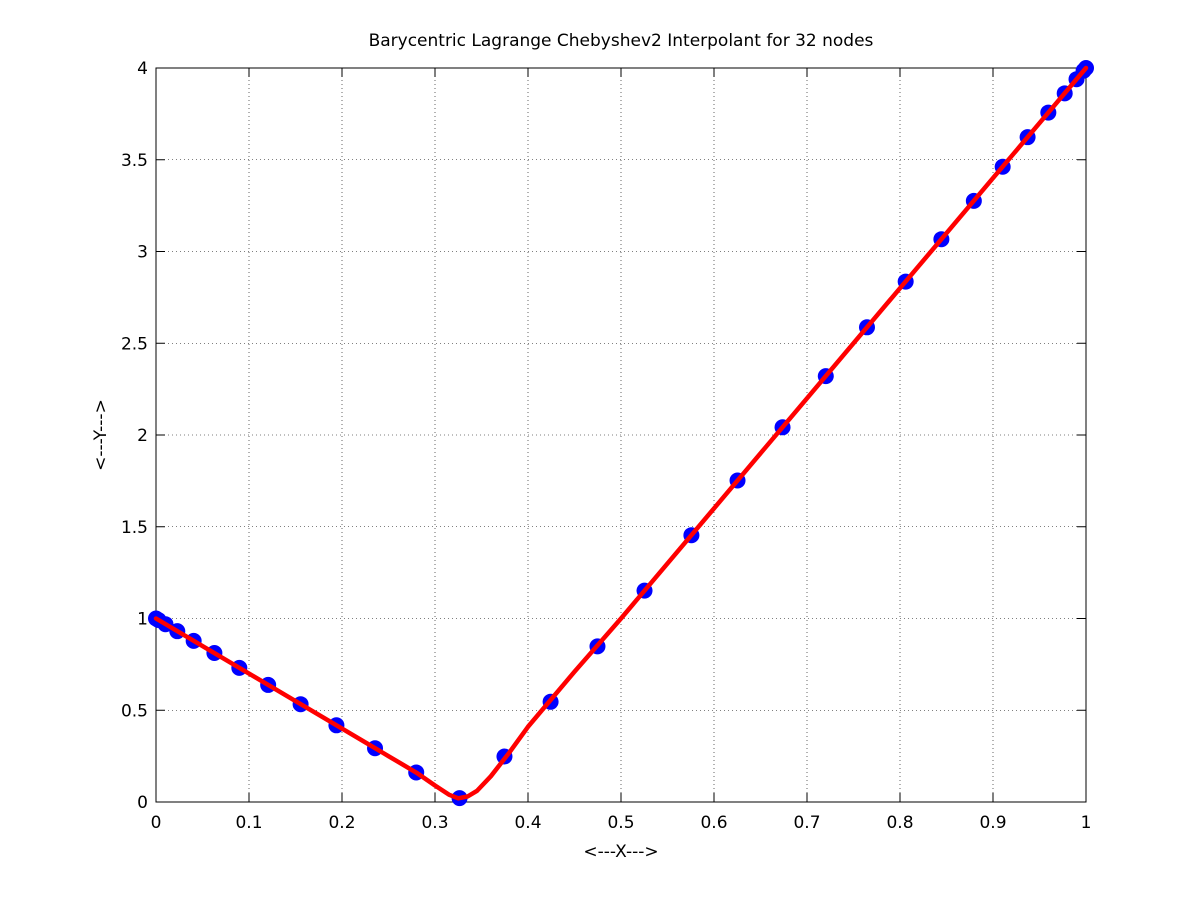  Describe the element at coordinates (142, 803) in the screenshot. I see `y-tick-label: 0` at that location.